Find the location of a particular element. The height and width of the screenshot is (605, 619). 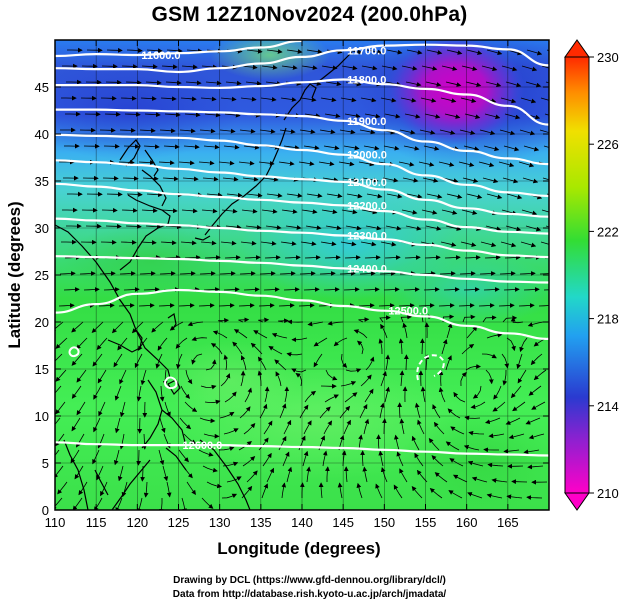

colorbar-tick-label: 218 is located at coordinates (608, 319).